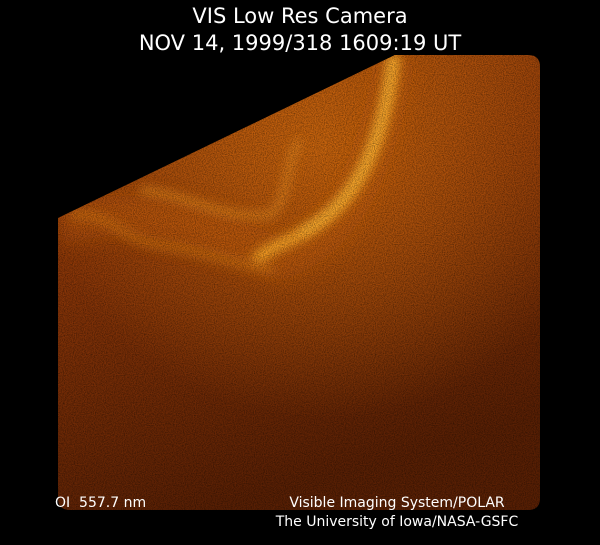 Image resolution: width=600 pixels, height=545 pixels. I want to click on timestamp: NOV 14, 1999/318 1609:19 UT, so click(300, 43).